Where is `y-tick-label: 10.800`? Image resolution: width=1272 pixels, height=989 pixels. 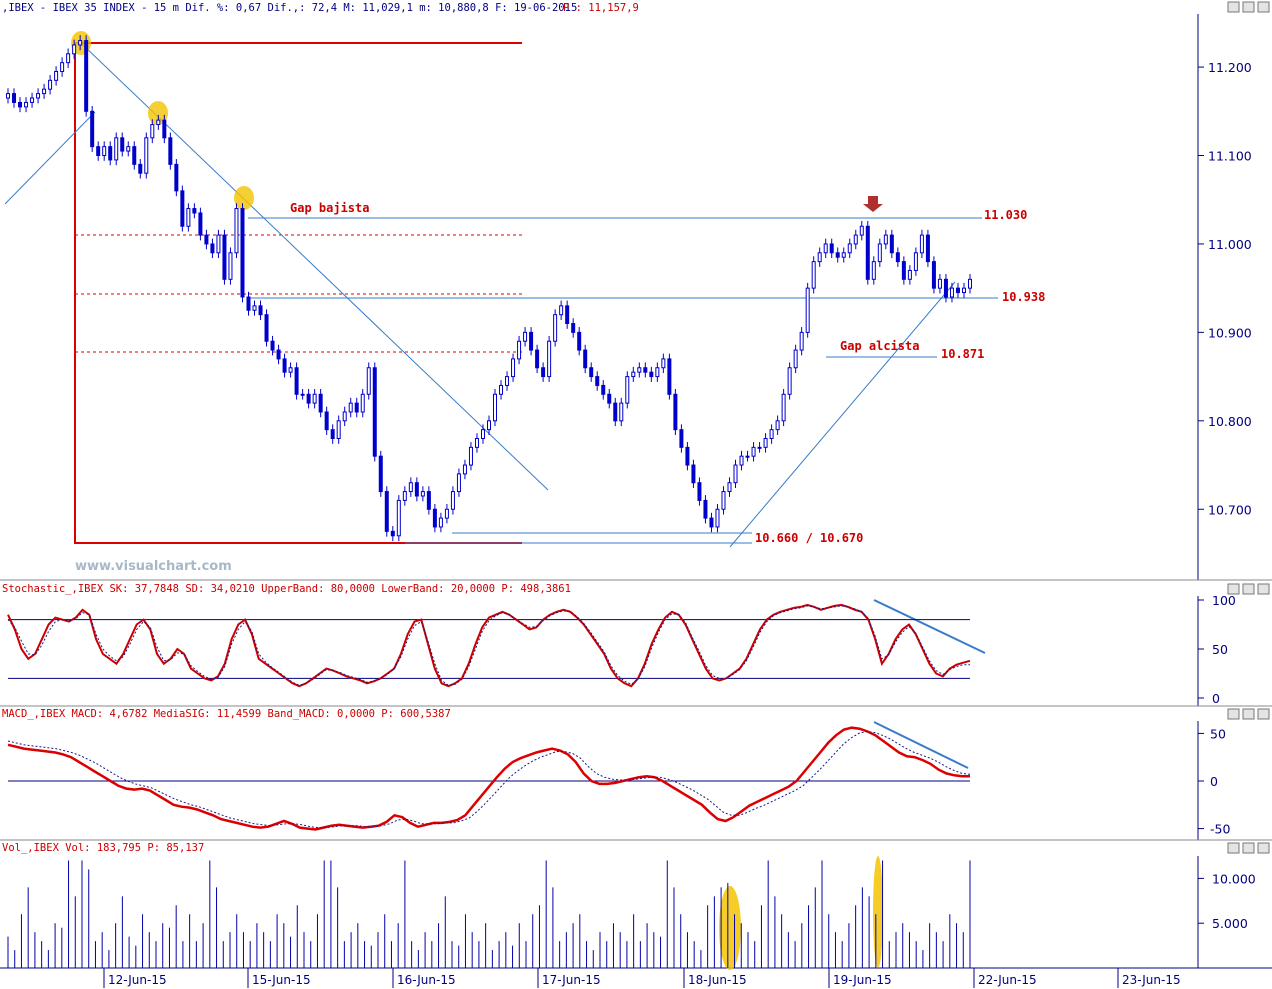
y-tick-label: 10.800 is located at coordinates (1230, 421).